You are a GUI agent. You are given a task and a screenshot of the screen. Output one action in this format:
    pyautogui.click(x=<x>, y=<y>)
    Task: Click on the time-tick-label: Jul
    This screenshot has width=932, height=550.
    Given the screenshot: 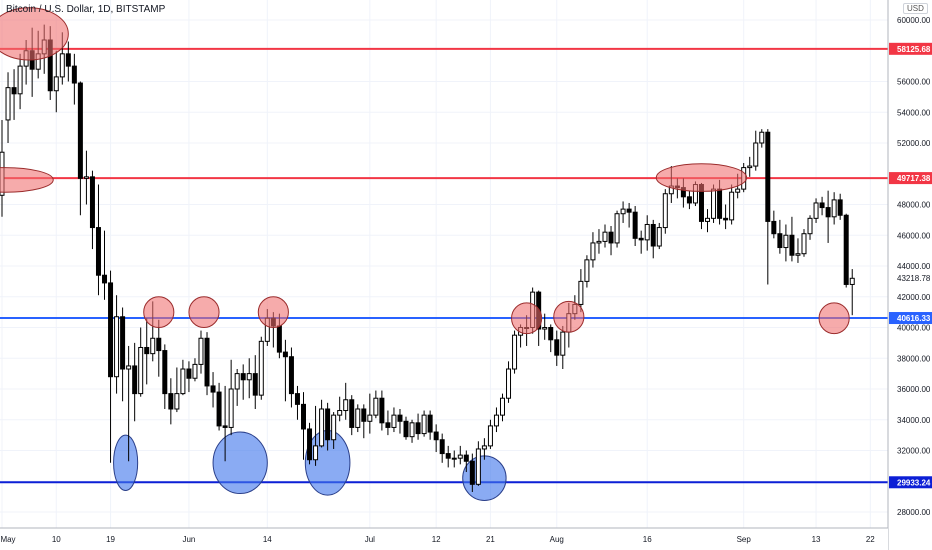 What is the action you would take?
    pyautogui.click(x=370, y=539)
    